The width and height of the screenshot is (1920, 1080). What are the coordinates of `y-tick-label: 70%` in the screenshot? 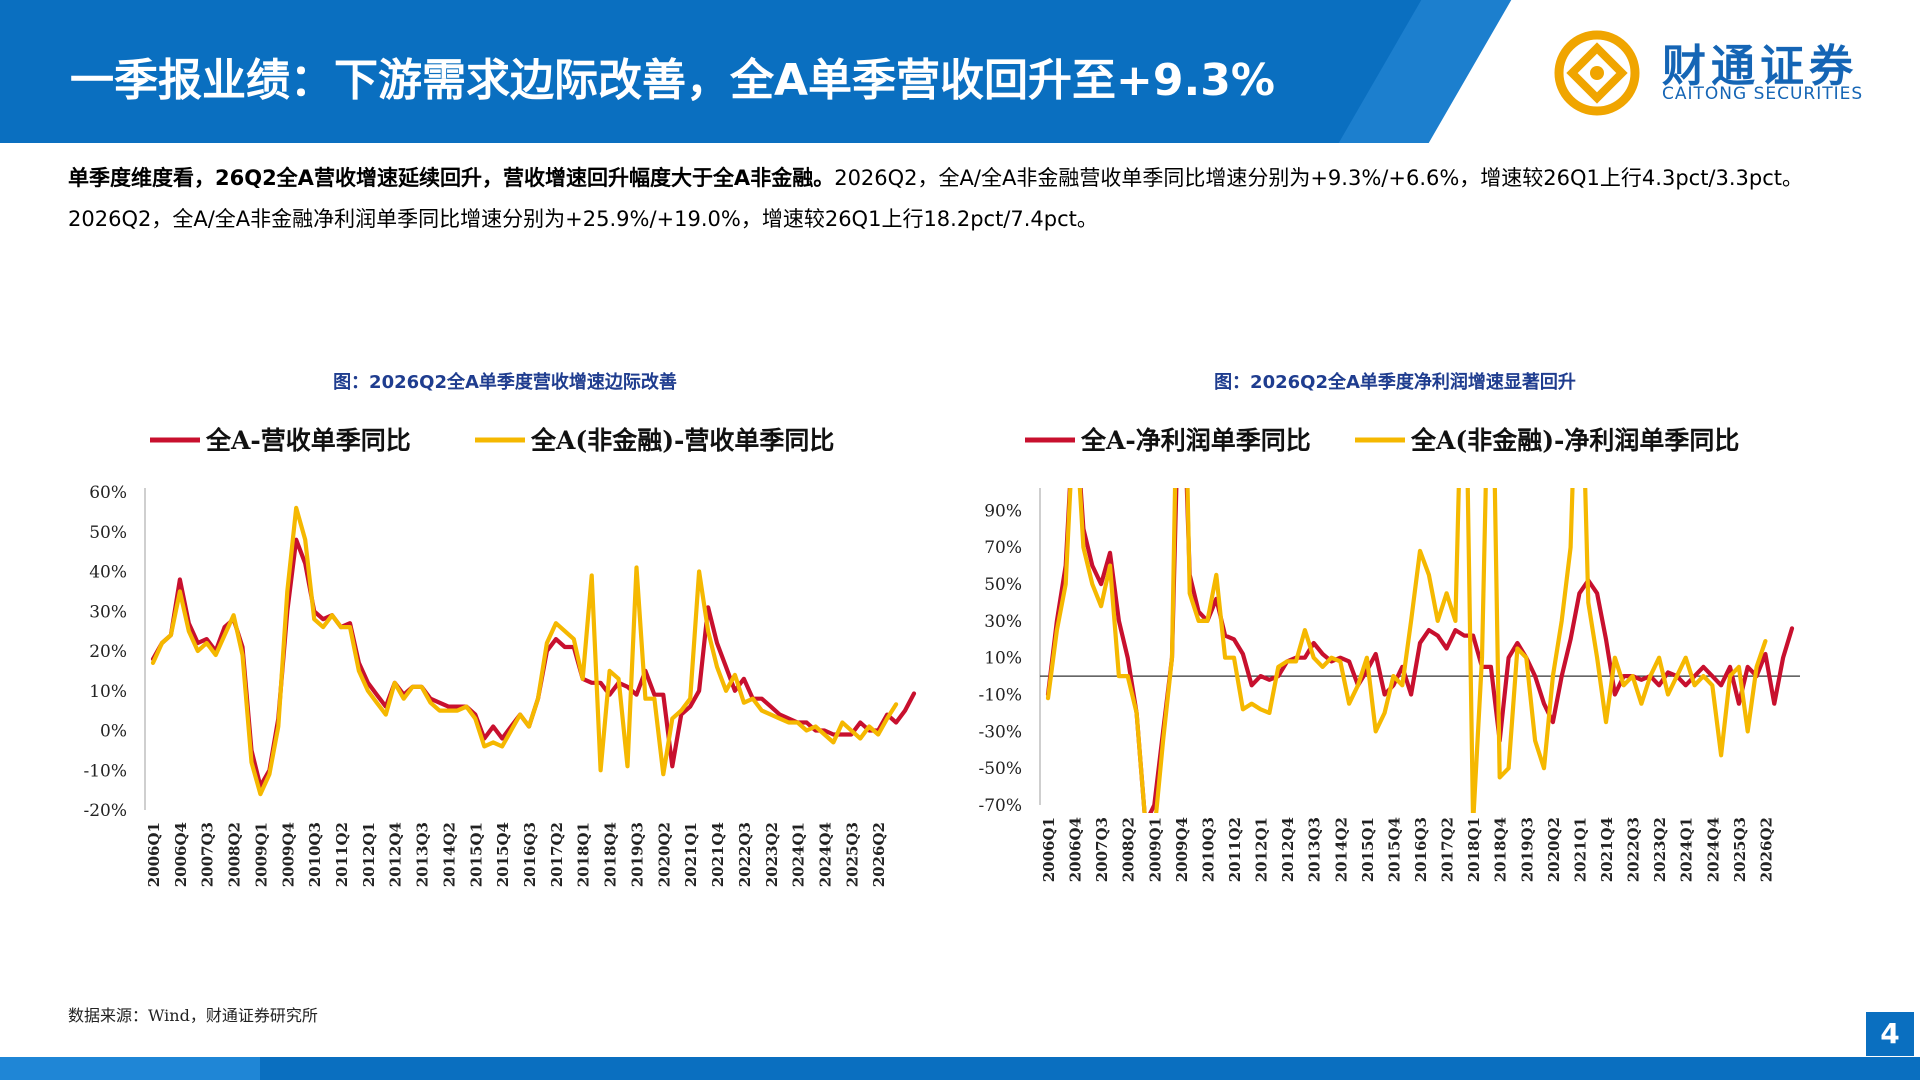 It's located at (1003, 548).